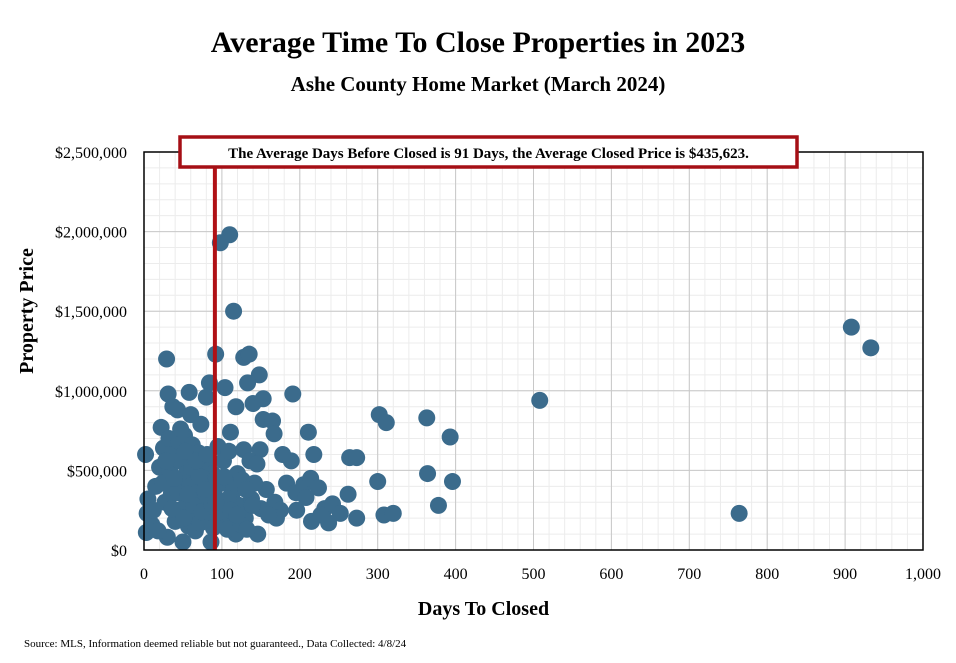 This screenshot has height=663, width=956. I want to click on annotation-box, so click(488, 152).